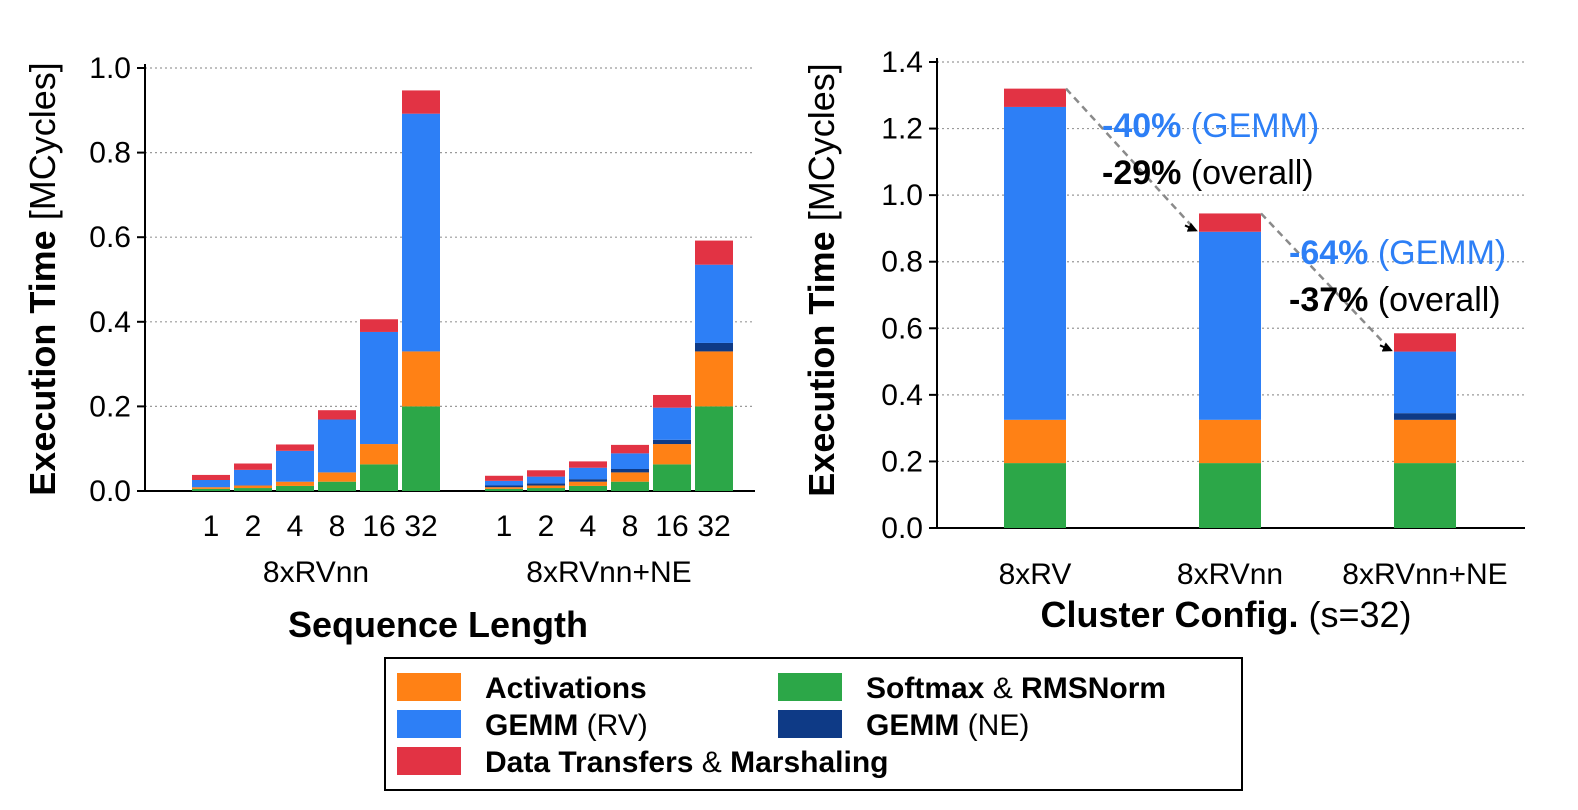 Image resolution: width=1578 pixels, height=810 pixels. What do you see at coordinates (566, 725) in the screenshot?
I see `legend-label-gemm_rv: GEMM (RV)` at bounding box center [566, 725].